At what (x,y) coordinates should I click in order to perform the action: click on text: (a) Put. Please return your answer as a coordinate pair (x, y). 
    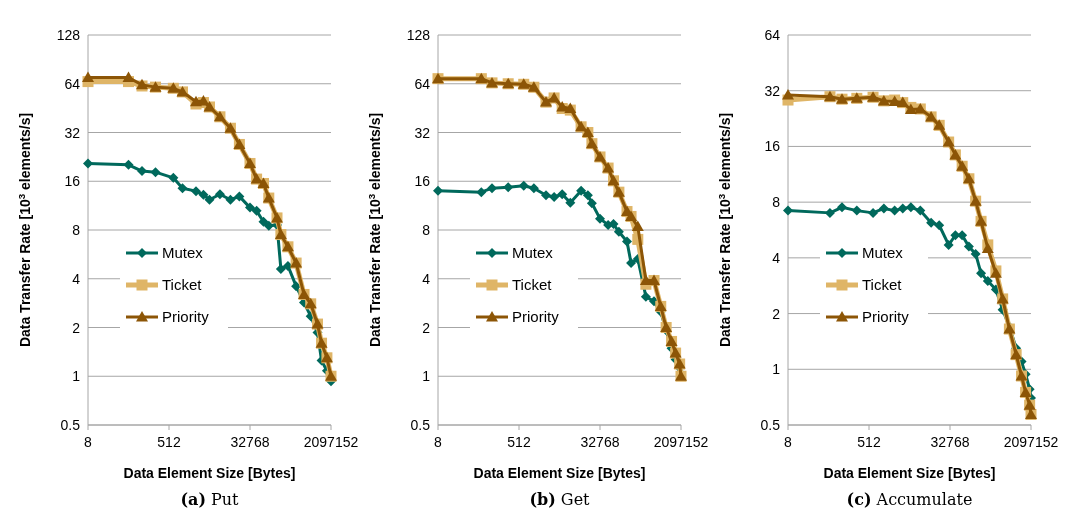
    Looking at the image, I should click on (210, 499).